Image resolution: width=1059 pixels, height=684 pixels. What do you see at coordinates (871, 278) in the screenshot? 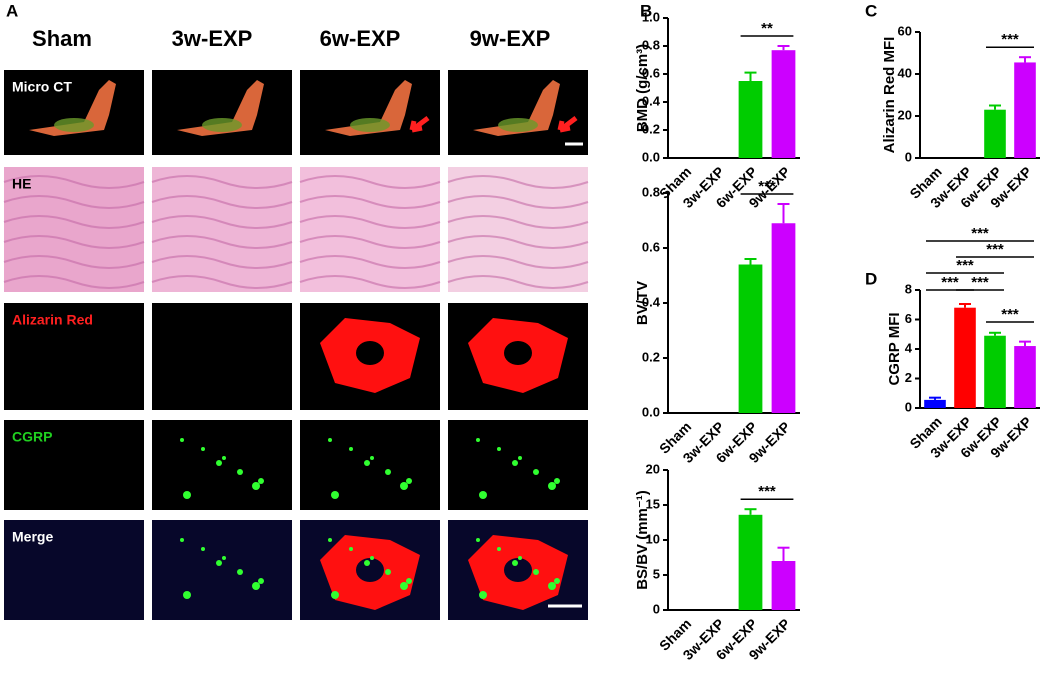
I see `panel-label: D` at bounding box center [871, 278].